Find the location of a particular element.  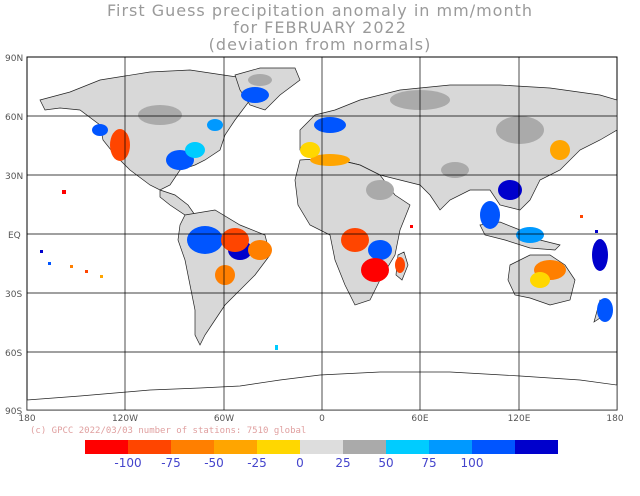

colorbar-label: 100 is located at coordinates (472, 463).